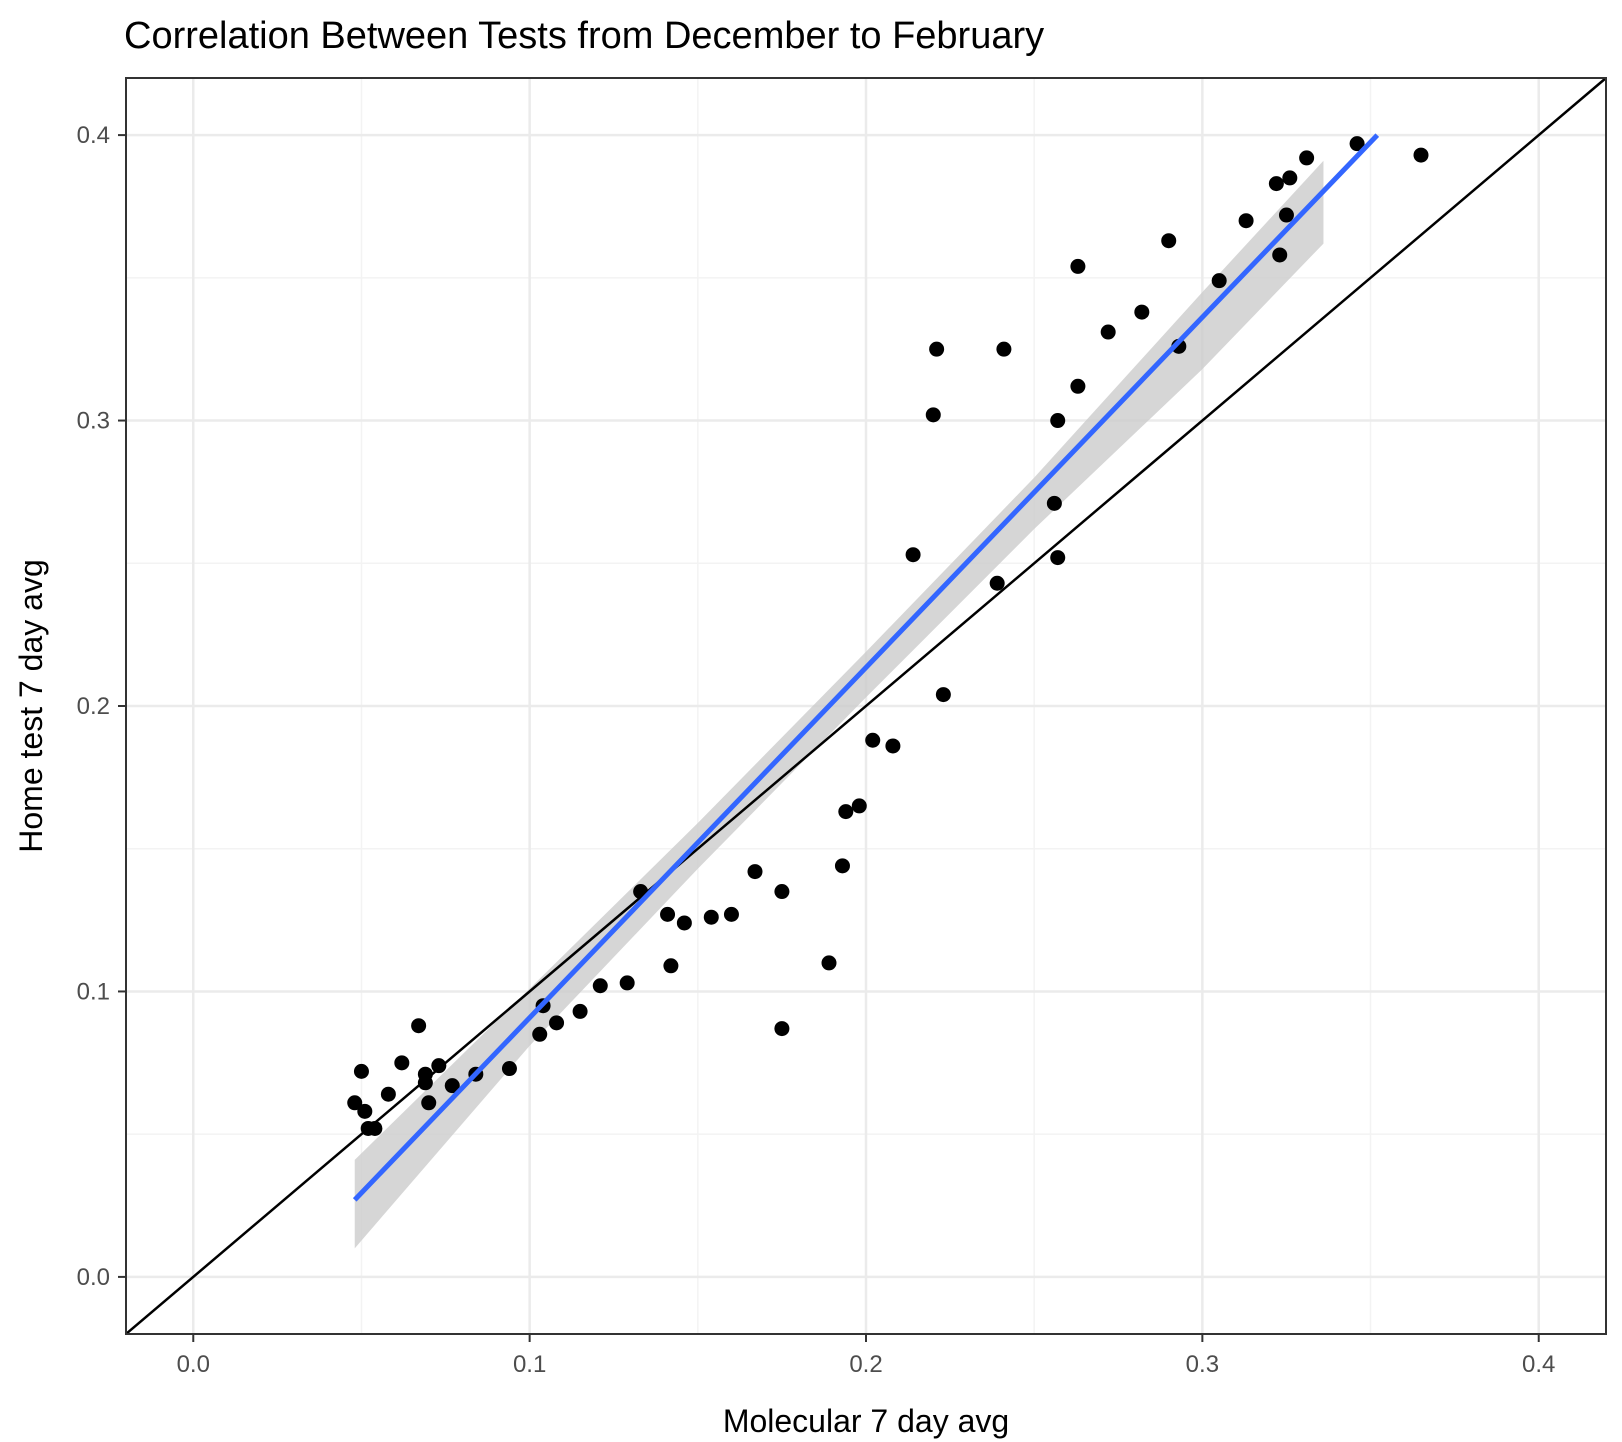 The width and height of the screenshot is (1622, 1442). Describe the element at coordinates (529, 1364) in the screenshot. I see `x-tick-label: 0.1` at that location.